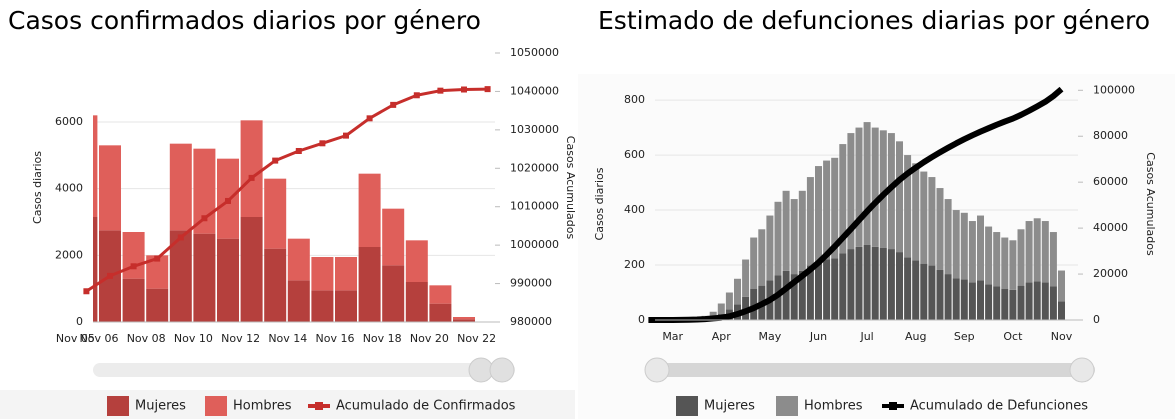 The height and width of the screenshot is (419, 1175). Describe the element at coordinates (382, 338) in the screenshot. I see `x-tick-label: Nov 18` at that location.